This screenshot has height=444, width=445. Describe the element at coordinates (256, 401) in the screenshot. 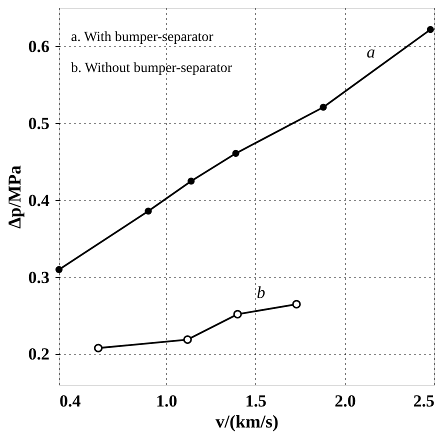

I see `x-tick-label: 1.5` at that location.